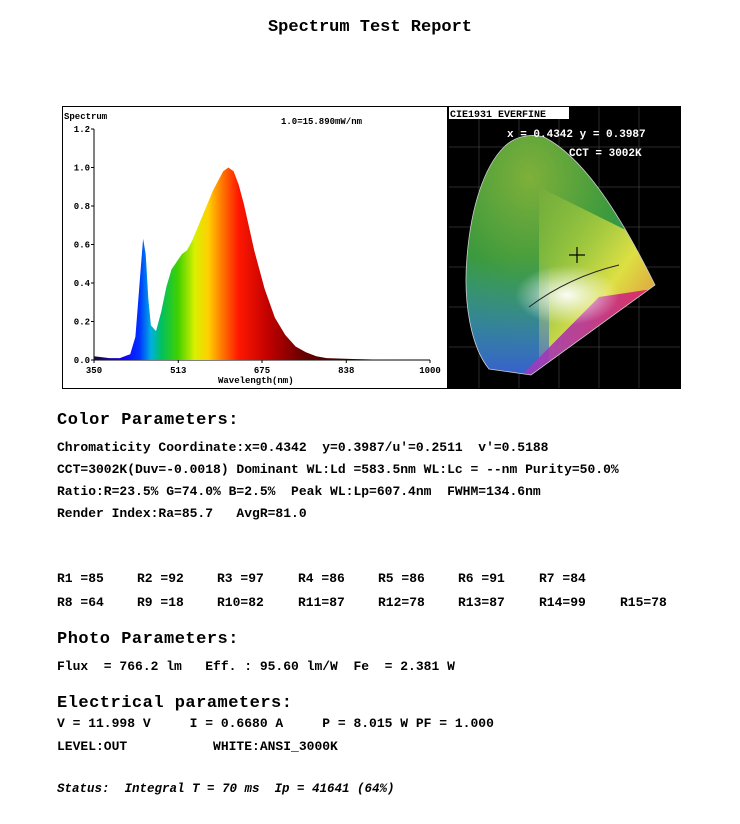 The image size is (740, 824). Describe the element at coordinates (197, 746) in the screenshot. I see `level-line: LEVEL:OUT WHITE:ANSI_3000K` at that location.